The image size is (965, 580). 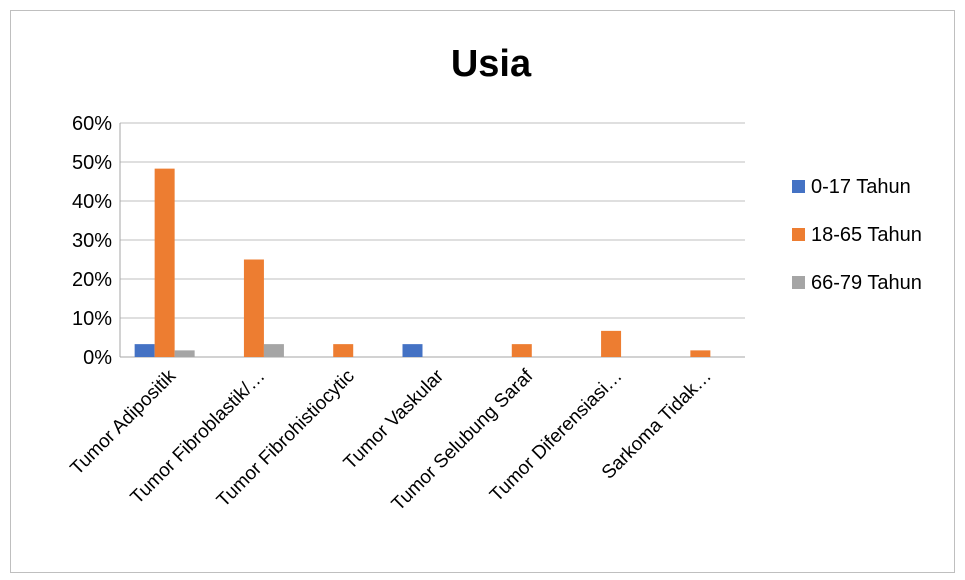 I want to click on y-tick-label: 0%, so click(x=97, y=358).